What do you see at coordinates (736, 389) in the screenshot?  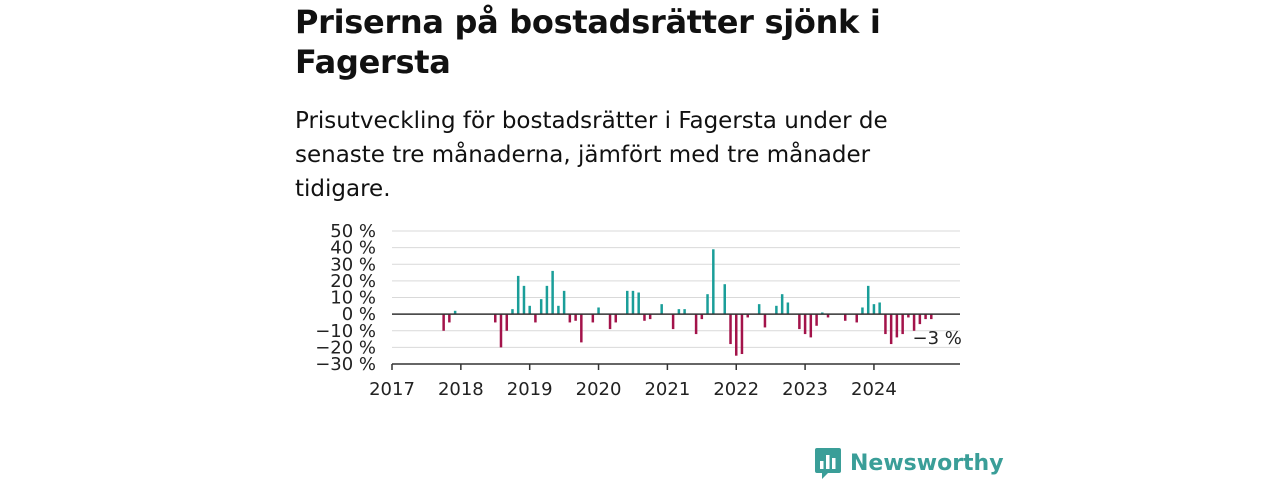 I see `x-tick-label: 2022` at bounding box center [736, 389].